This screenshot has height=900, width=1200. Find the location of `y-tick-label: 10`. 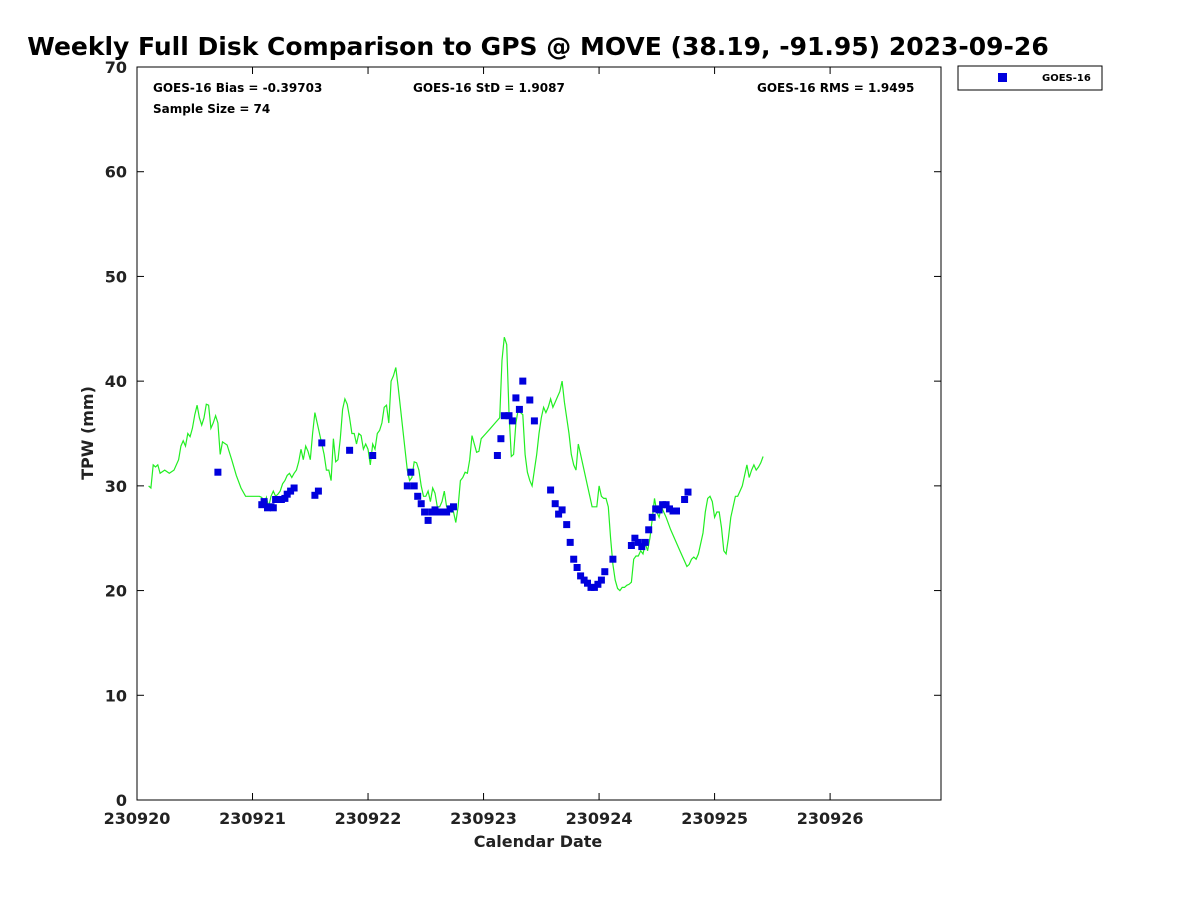

y-tick-label: 10 is located at coordinates (116, 695).